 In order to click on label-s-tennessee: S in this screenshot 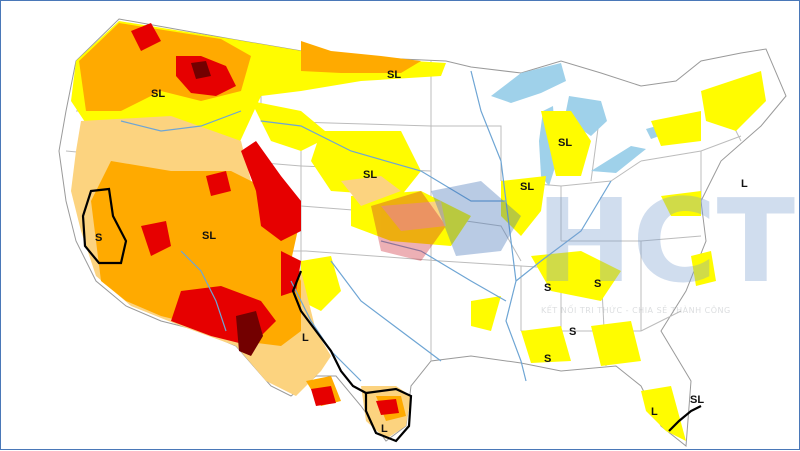, I will do `click(597, 284)`.